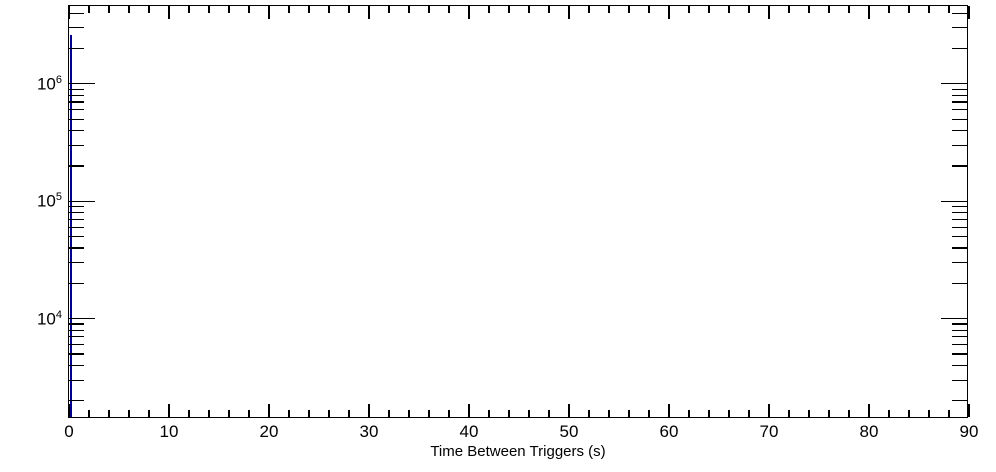 The image size is (996, 472). Describe the element at coordinates (954, 319) in the screenshot. I see `y-axis-tick-major-right` at that location.